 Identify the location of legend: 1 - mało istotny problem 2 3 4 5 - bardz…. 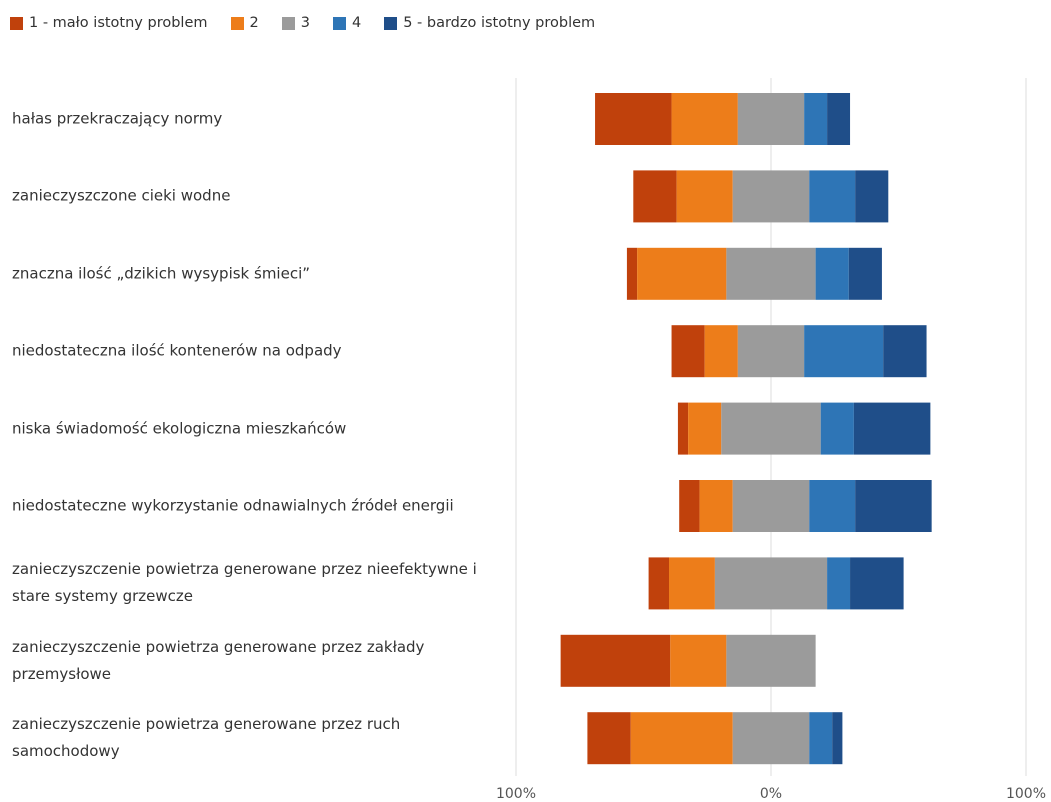
(314, 23).